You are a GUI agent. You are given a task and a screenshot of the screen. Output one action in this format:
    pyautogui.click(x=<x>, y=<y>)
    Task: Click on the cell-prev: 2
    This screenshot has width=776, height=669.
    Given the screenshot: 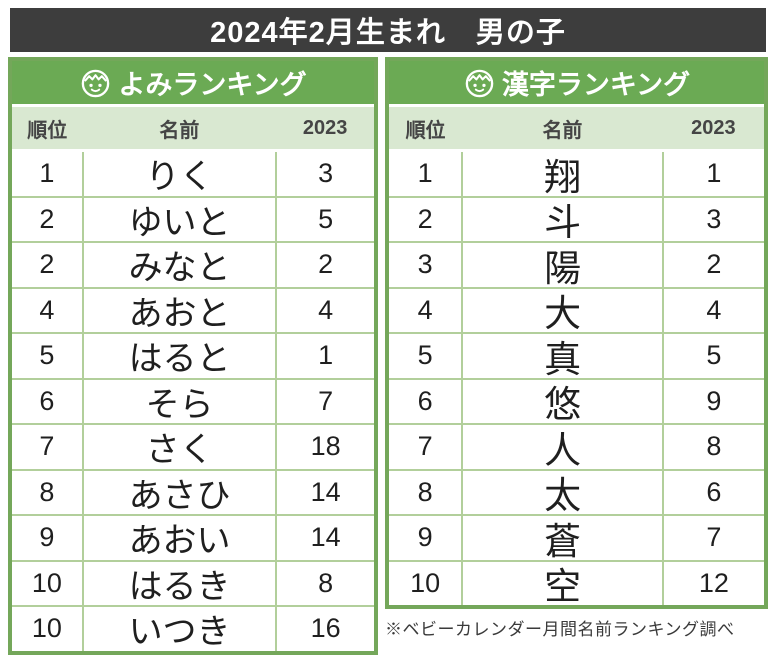 What is the action you would take?
    pyautogui.click(x=714, y=264)
    